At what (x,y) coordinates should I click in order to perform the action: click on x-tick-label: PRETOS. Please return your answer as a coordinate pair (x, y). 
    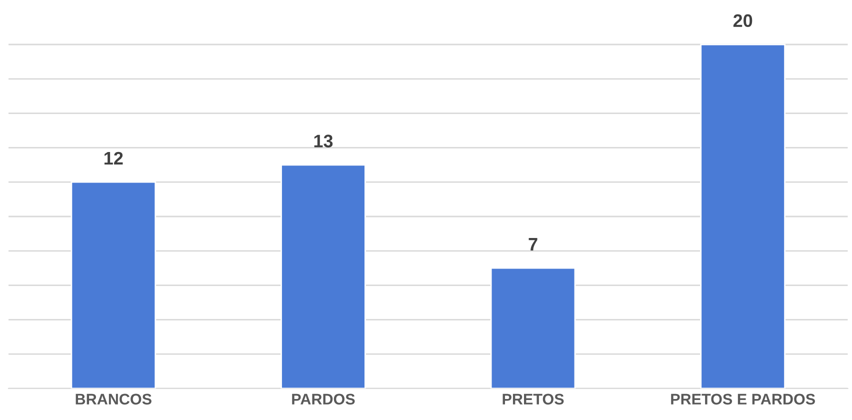
    Looking at the image, I should click on (533, 399).